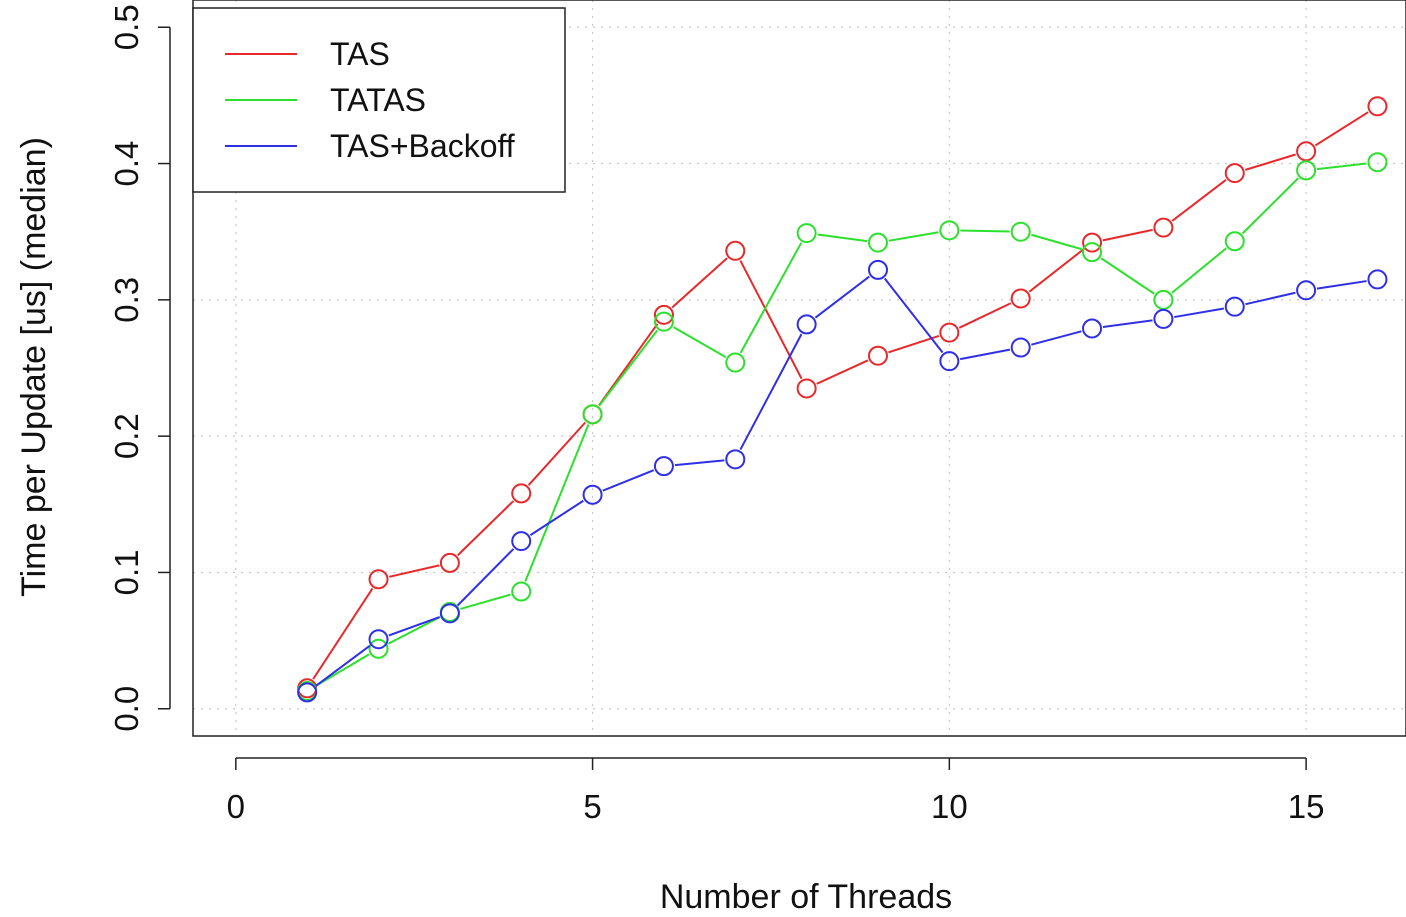 The image size is (1406, 917). Describe the element at coordinates (126, 709) in the screenshot. I see `y-tick-label-0: 0.0` at that location.